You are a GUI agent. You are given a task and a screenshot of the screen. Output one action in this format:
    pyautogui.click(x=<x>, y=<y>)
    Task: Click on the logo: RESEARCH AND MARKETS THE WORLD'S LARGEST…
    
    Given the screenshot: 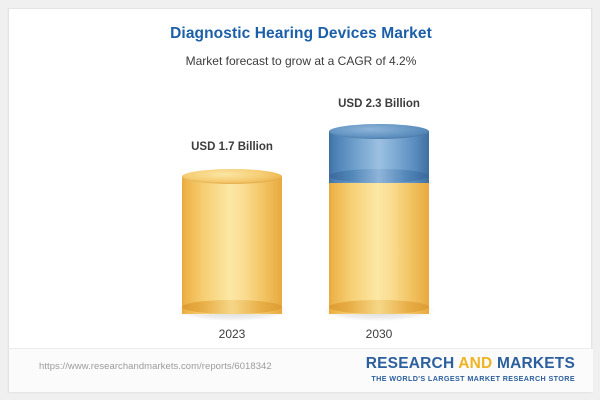 What is the action you would take?
    pyautogui.click(x=470, y=369)
    